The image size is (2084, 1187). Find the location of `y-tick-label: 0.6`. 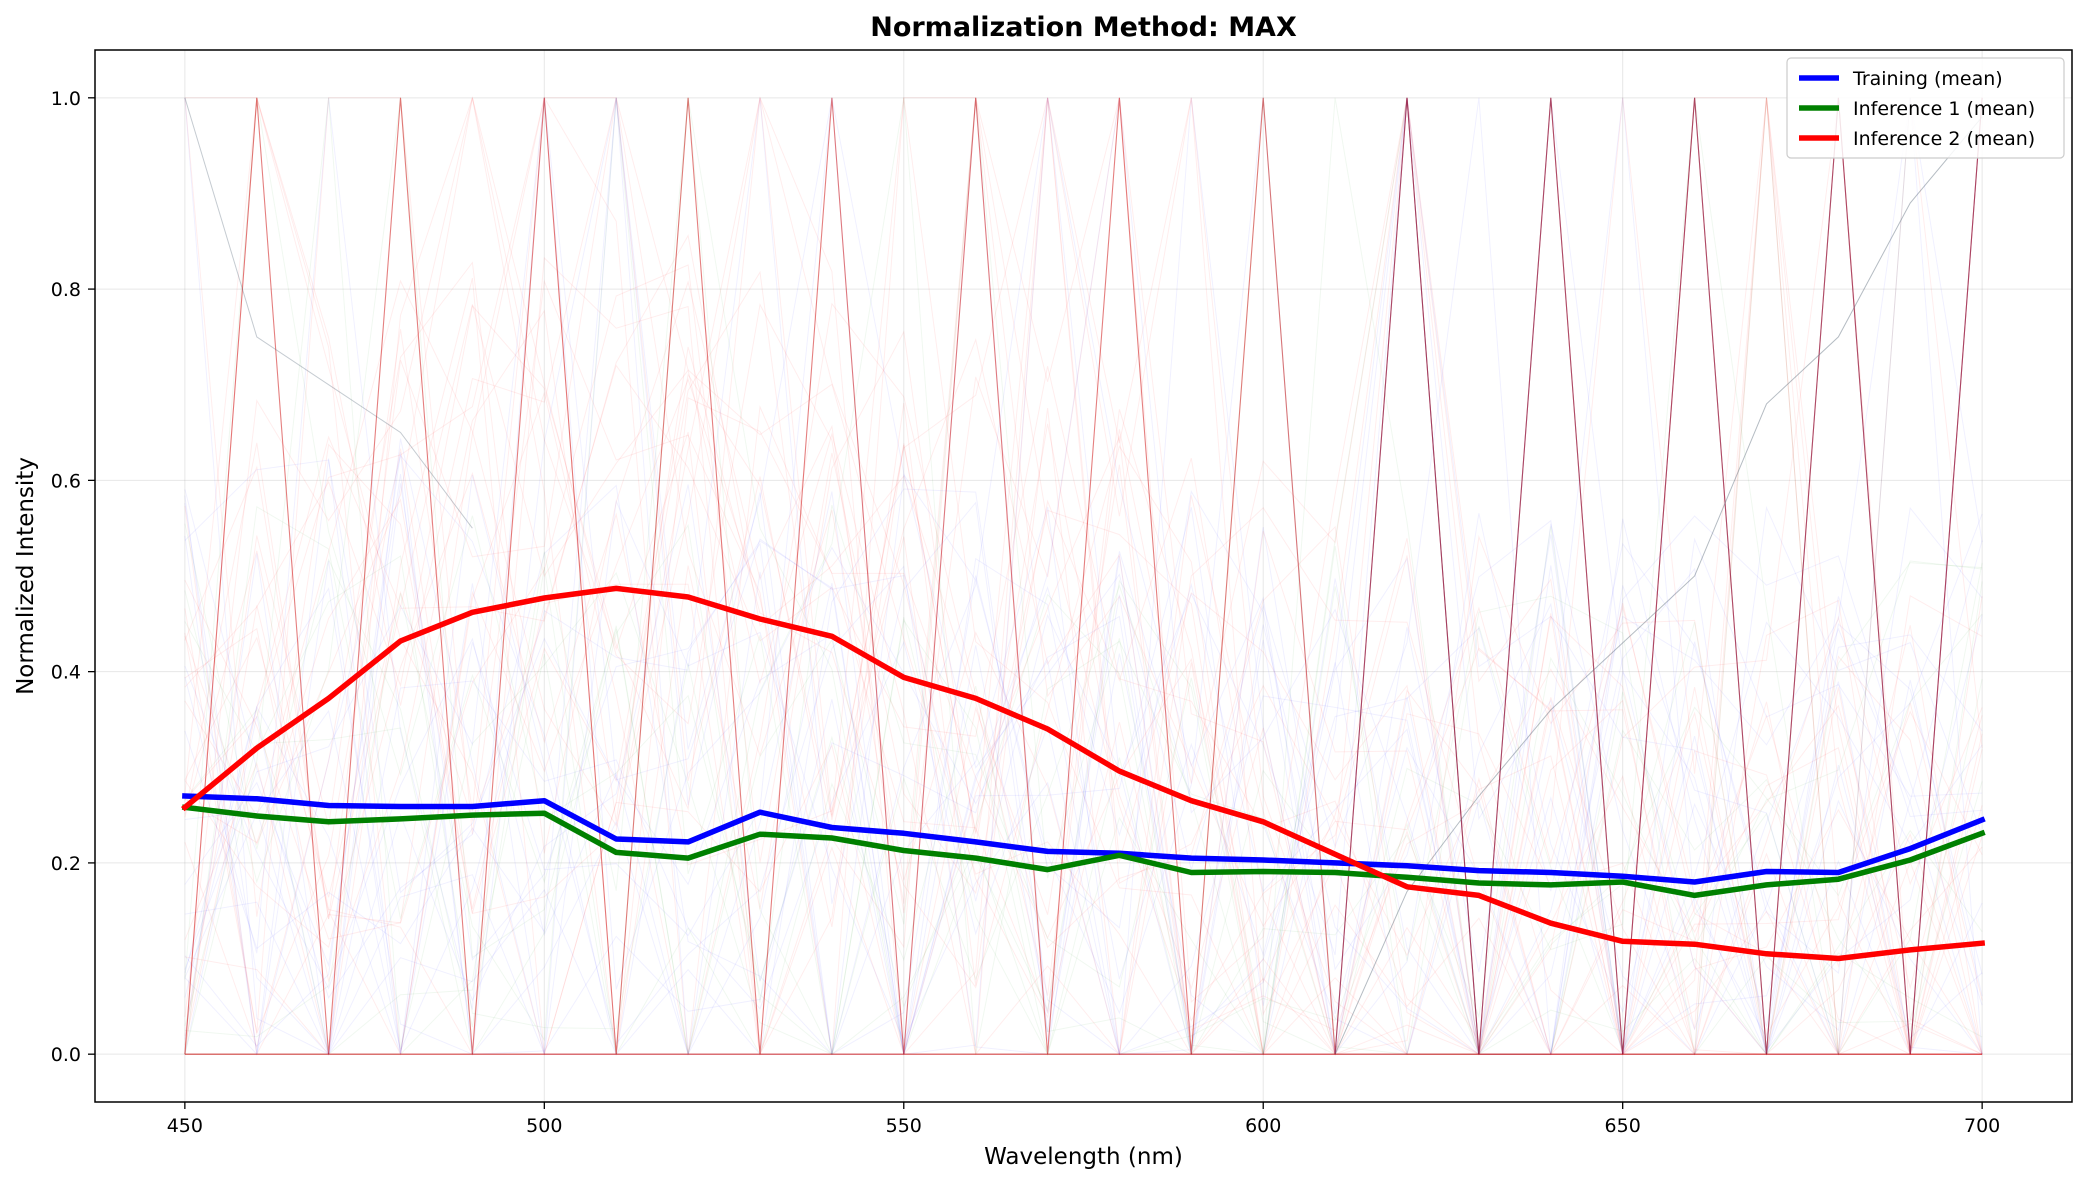

y-tick-label: 0.6 is located at coordinates (66, 481).